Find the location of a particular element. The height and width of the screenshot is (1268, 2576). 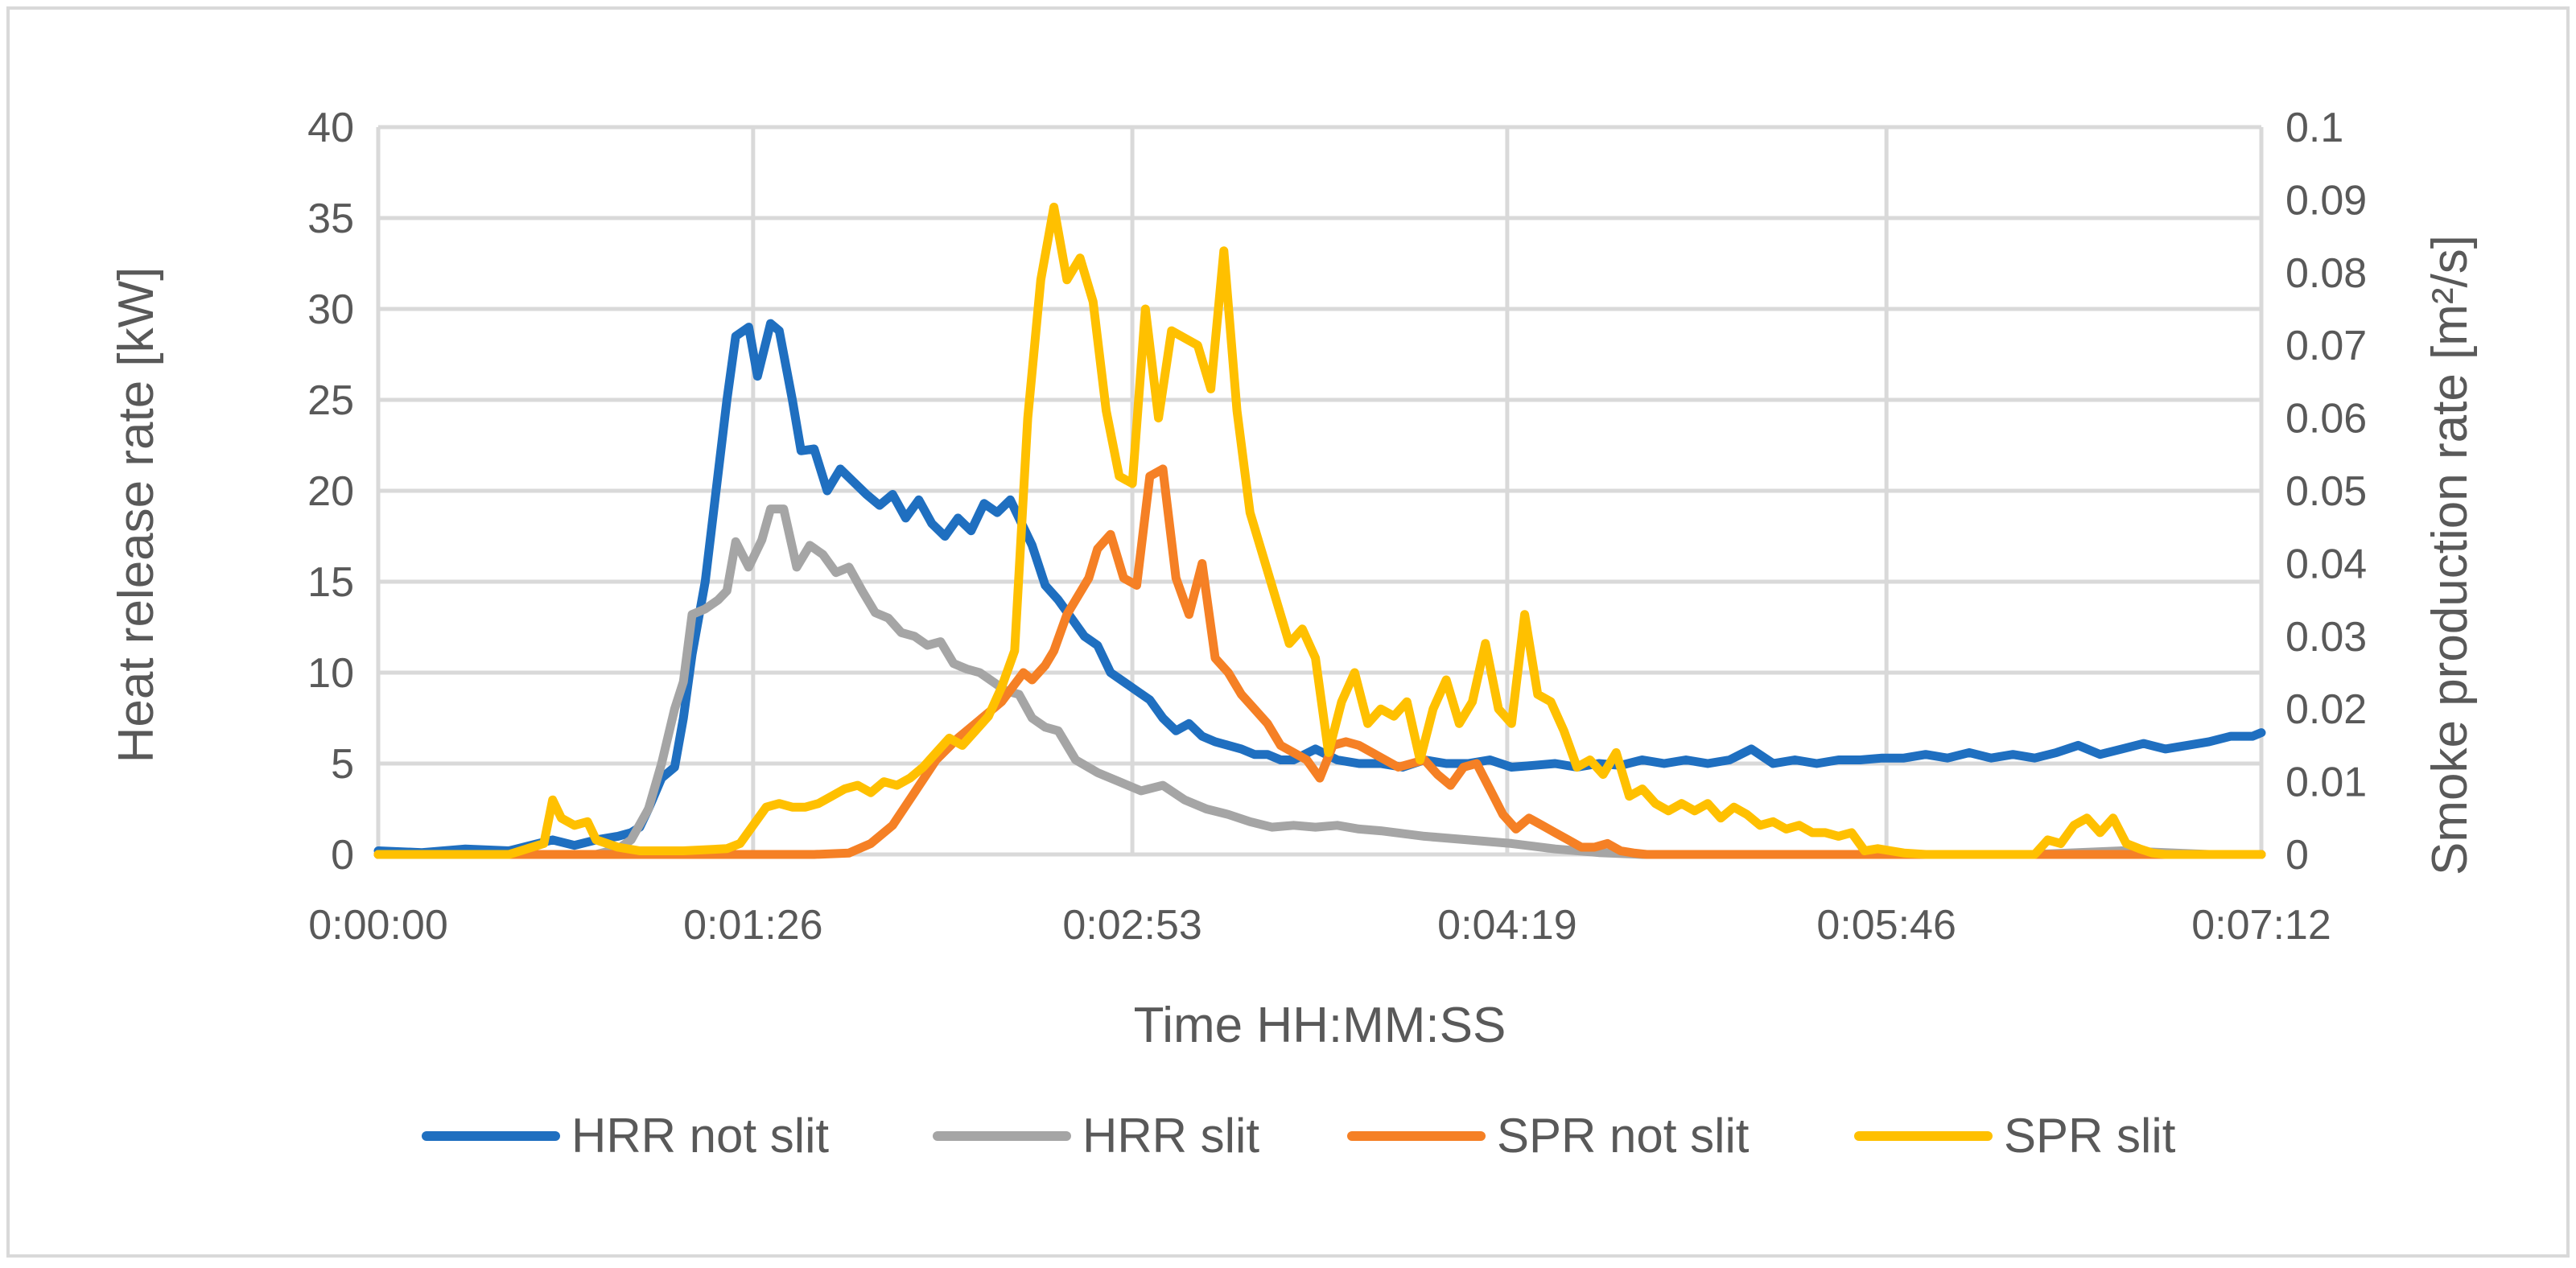

legend: HRR not slit HRR slit SPR not slit SPR slit is located at coordinates (1299, 1136).